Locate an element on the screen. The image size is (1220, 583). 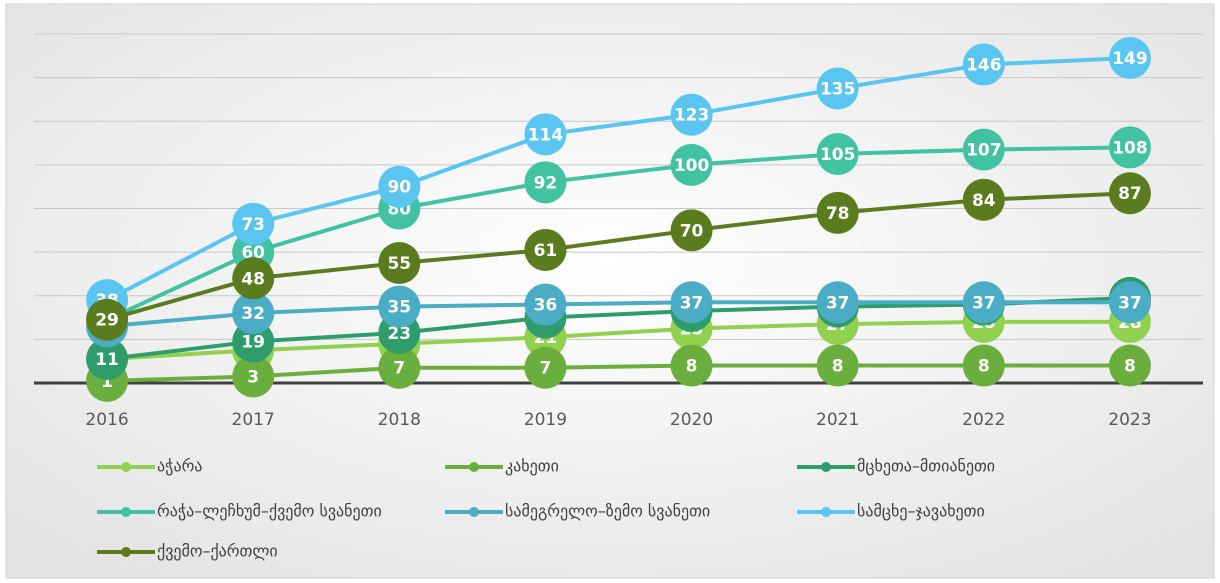
data-label: 107 is located at coordinates (984, 151).